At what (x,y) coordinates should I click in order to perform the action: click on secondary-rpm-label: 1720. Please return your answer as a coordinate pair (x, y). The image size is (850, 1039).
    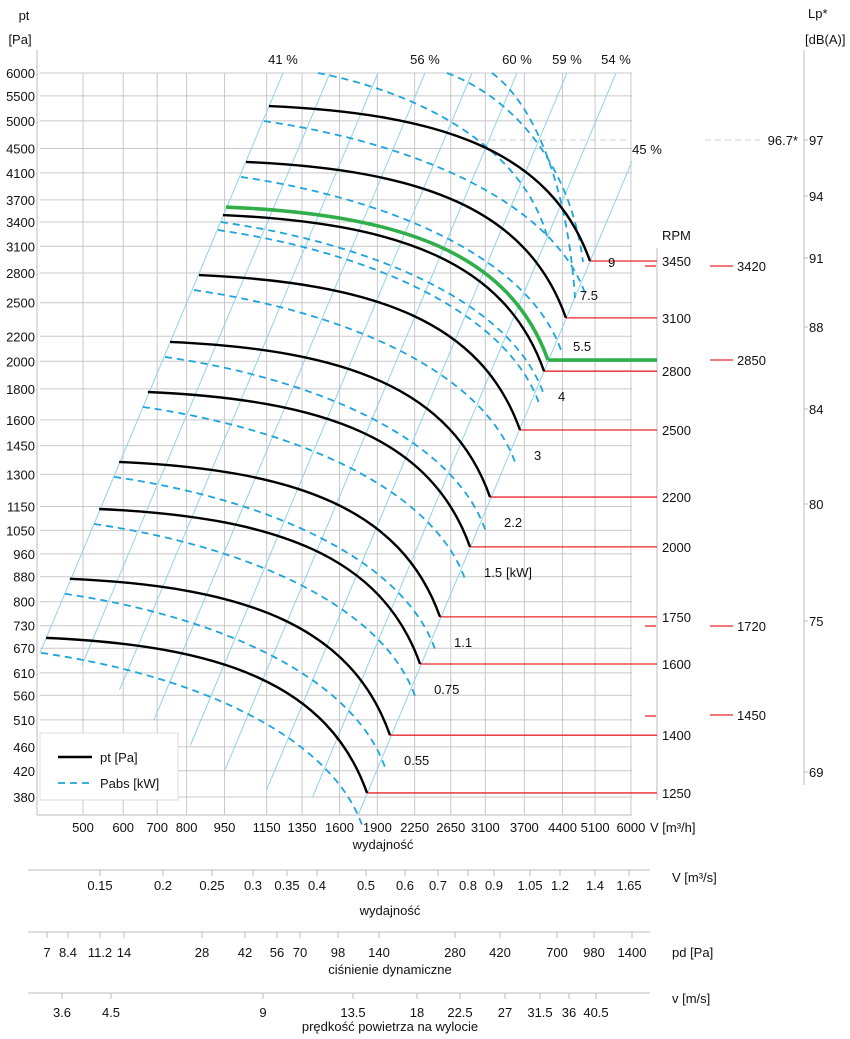
    Looking at the image, I should click on (751, 626).